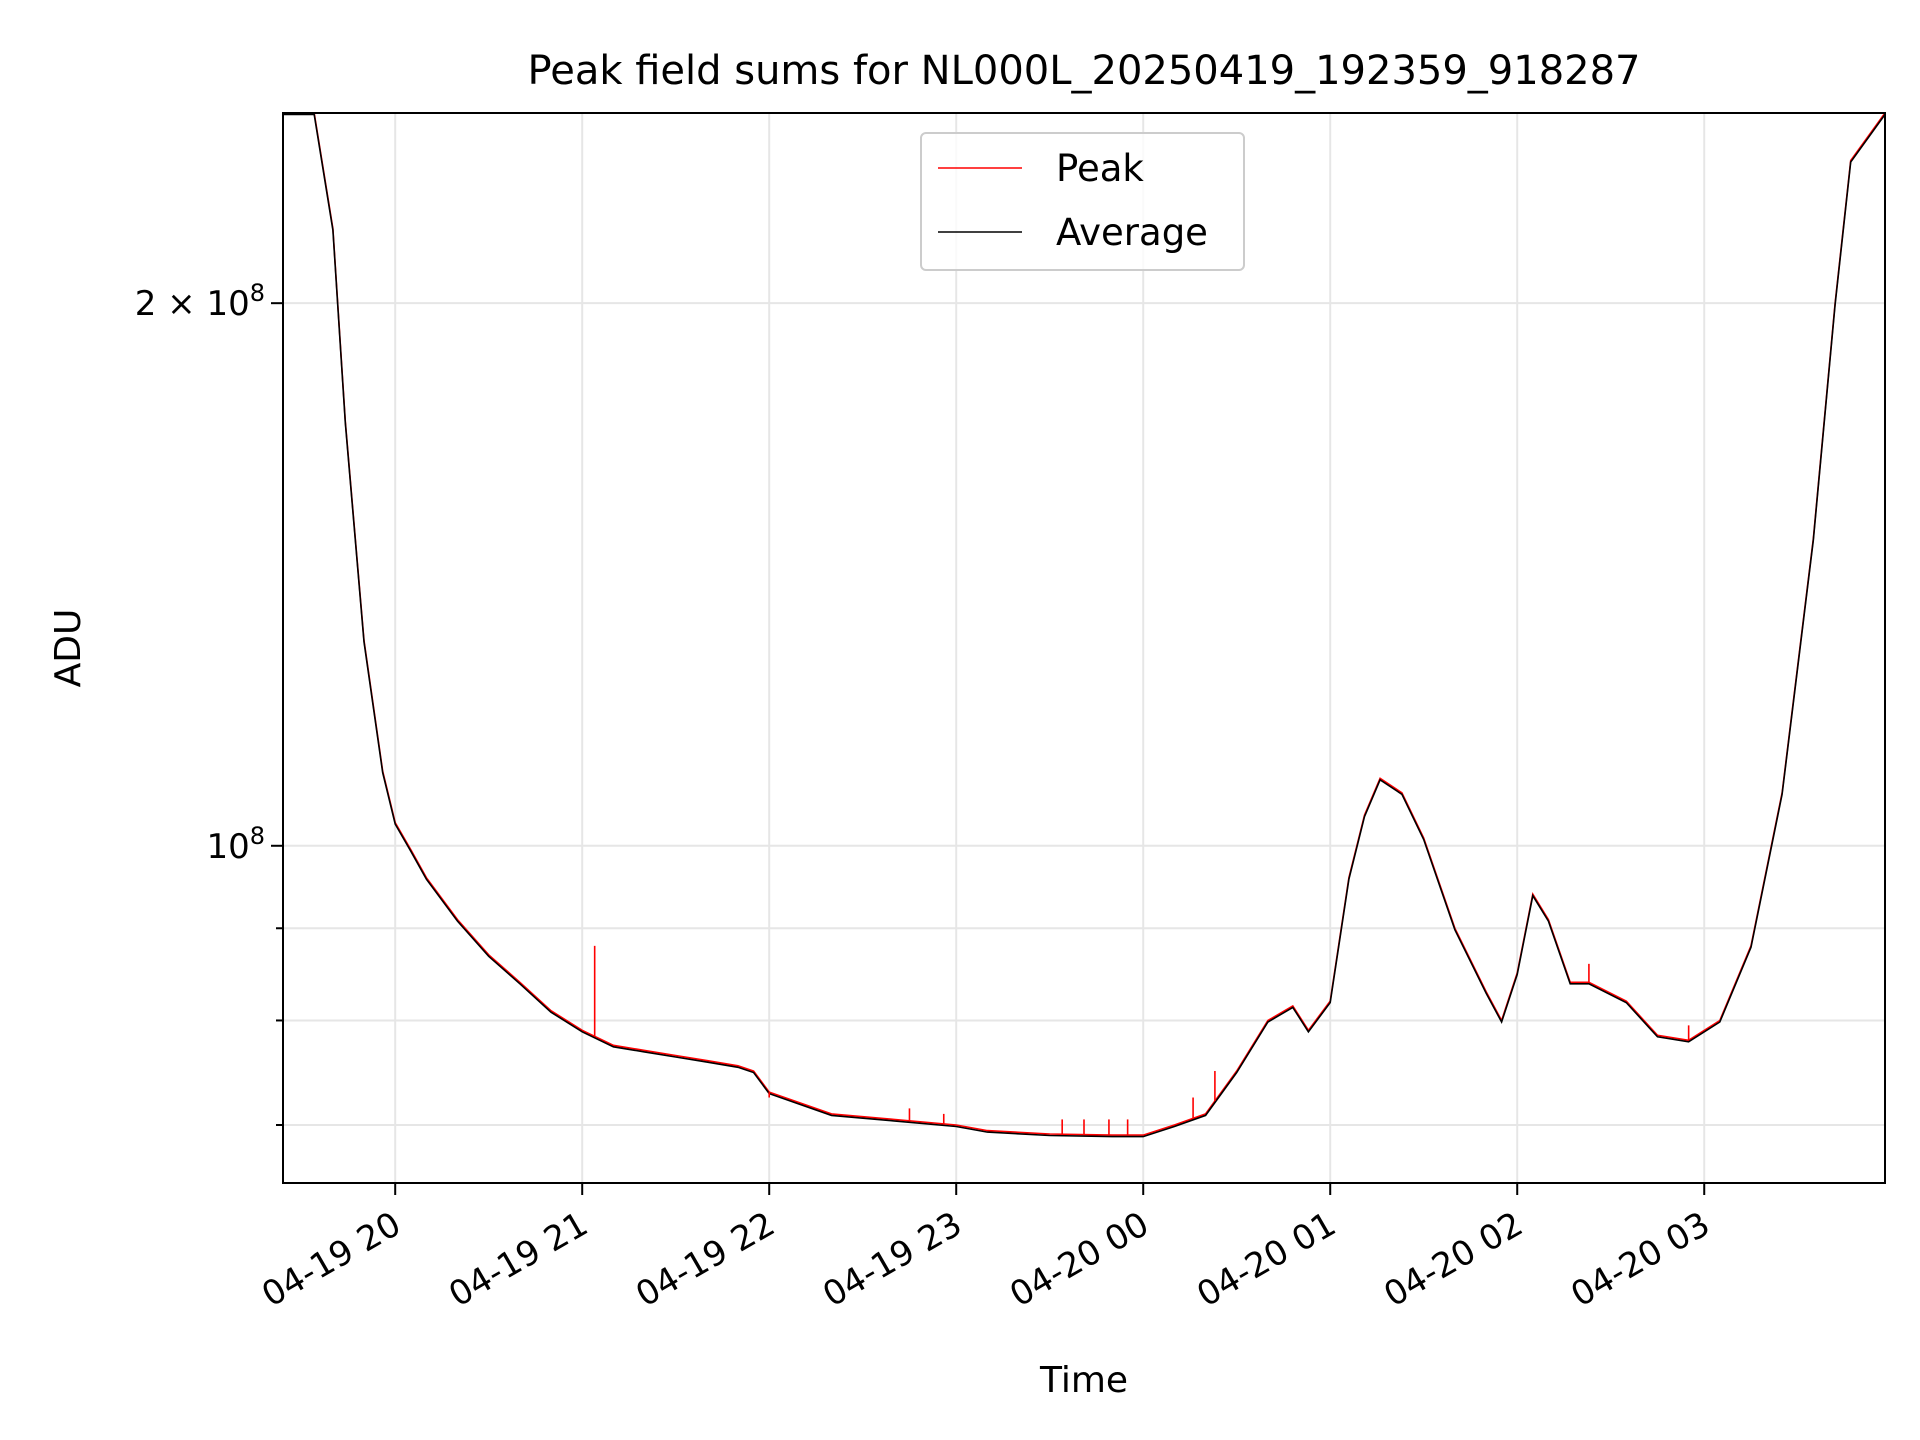 This screenshot has width=1920, height=1440. I want to click on x-axis-label: Time, so click(1083, 1380).